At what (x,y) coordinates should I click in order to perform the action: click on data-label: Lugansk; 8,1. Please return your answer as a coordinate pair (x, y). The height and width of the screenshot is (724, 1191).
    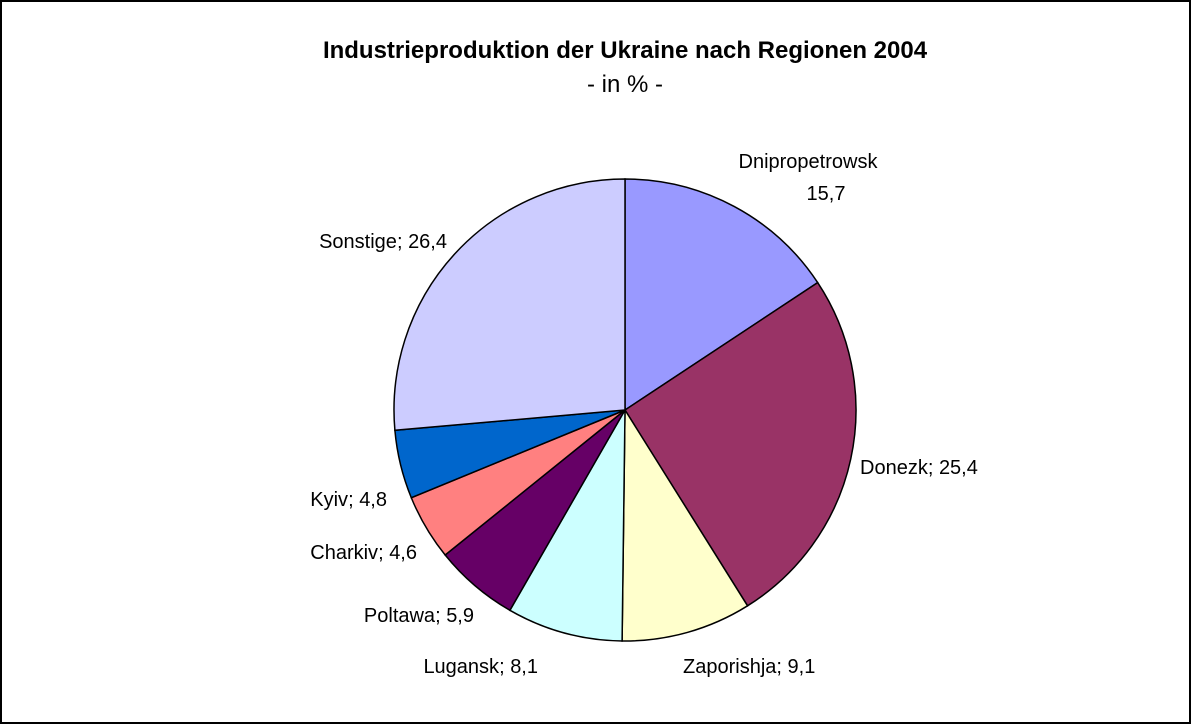
    Looking at the image, I should click on (480, 667).